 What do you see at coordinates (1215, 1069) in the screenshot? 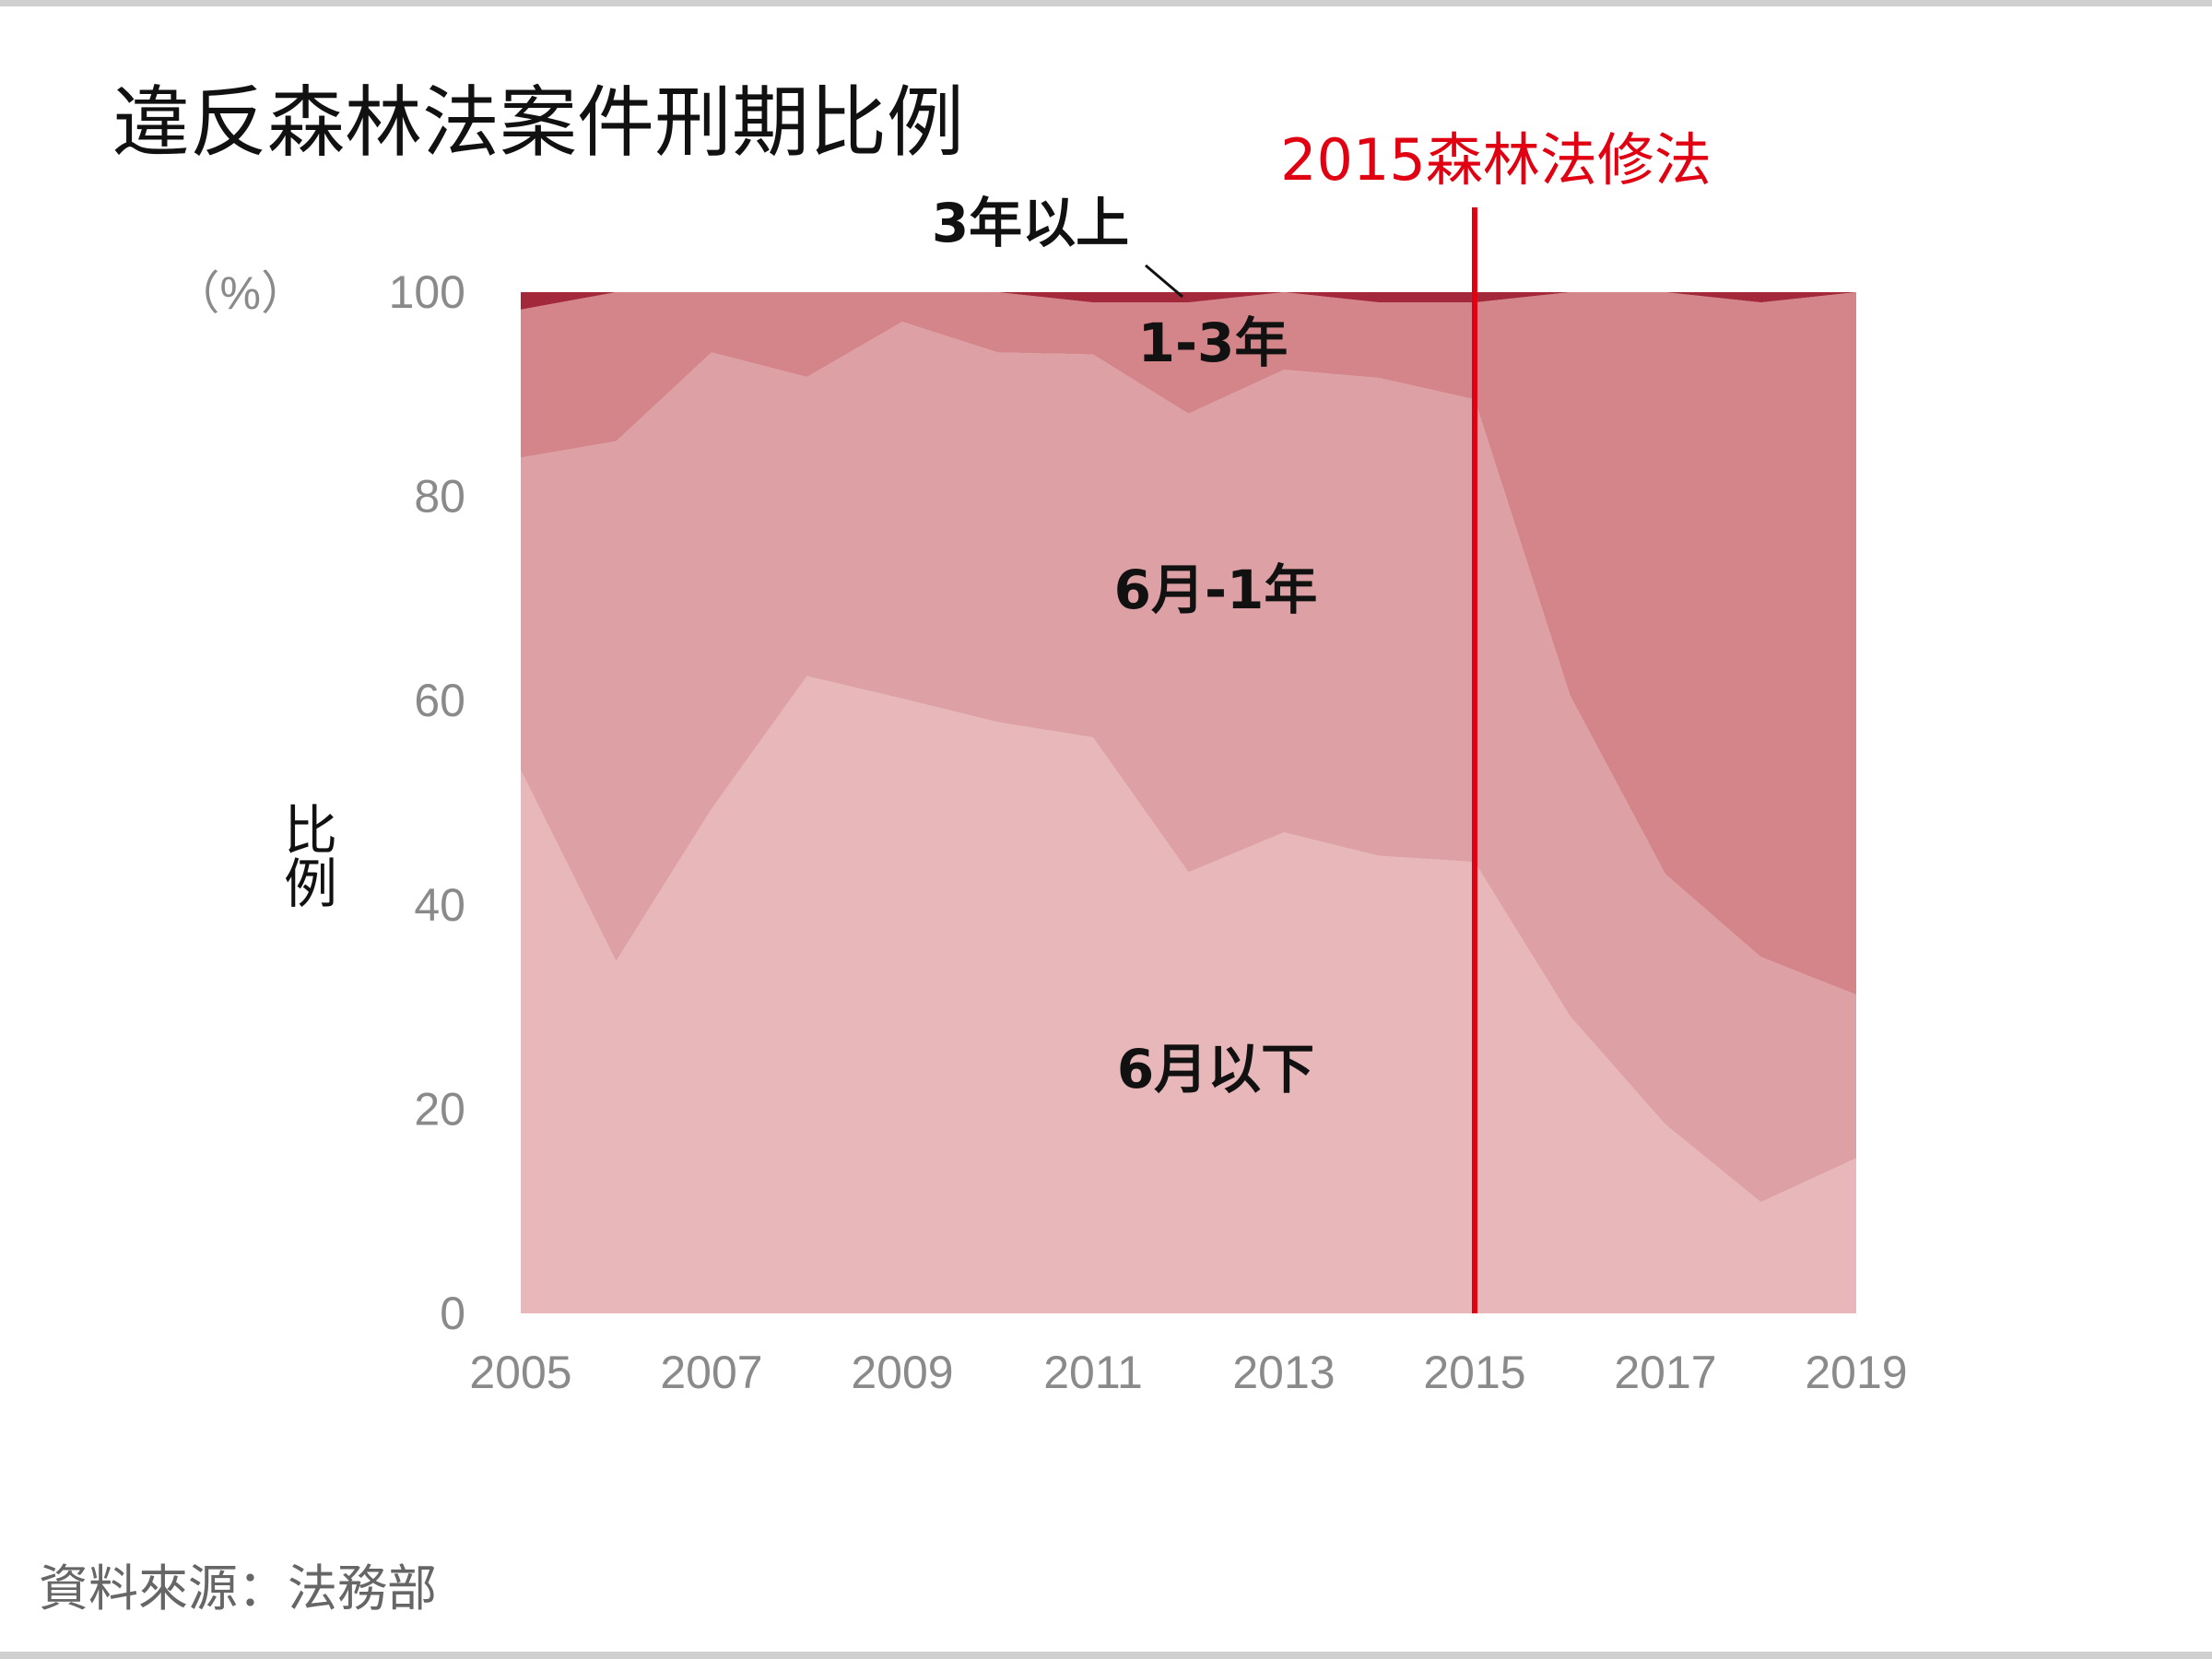
I see `series-label-under-6m: 6月以下` at bounding box center [1215, 1069].